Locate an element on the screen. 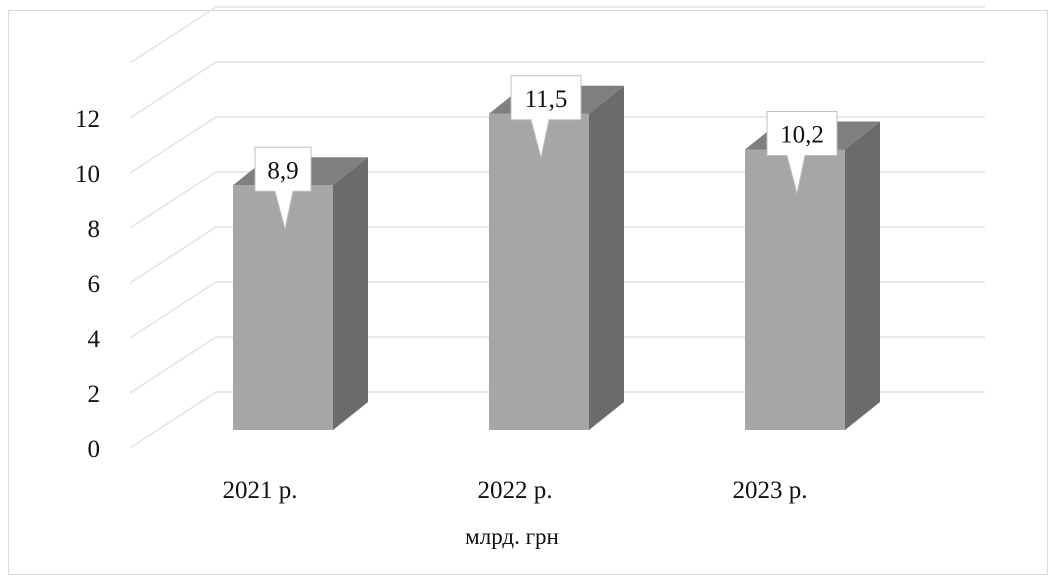 Image resolution: width=1055 pixels, height=581 pixels. data-label-text: 8,9 is located at coordinates (282, 170).